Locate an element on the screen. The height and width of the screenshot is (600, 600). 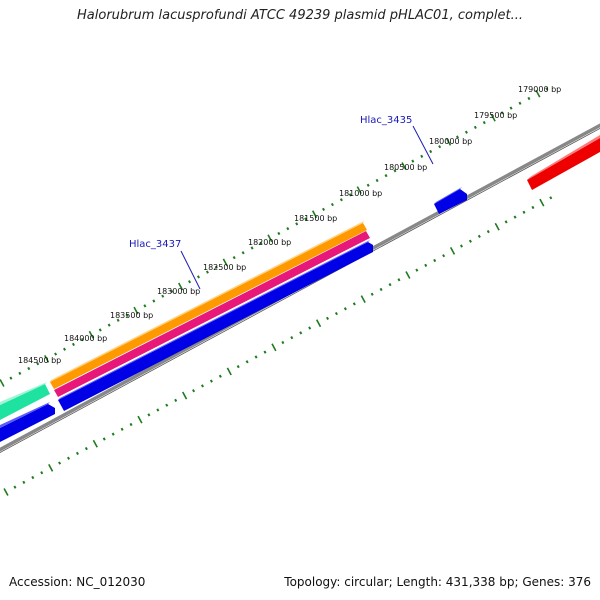
tick-label-180500: 180500 bp is located at coordinates (405, 167).